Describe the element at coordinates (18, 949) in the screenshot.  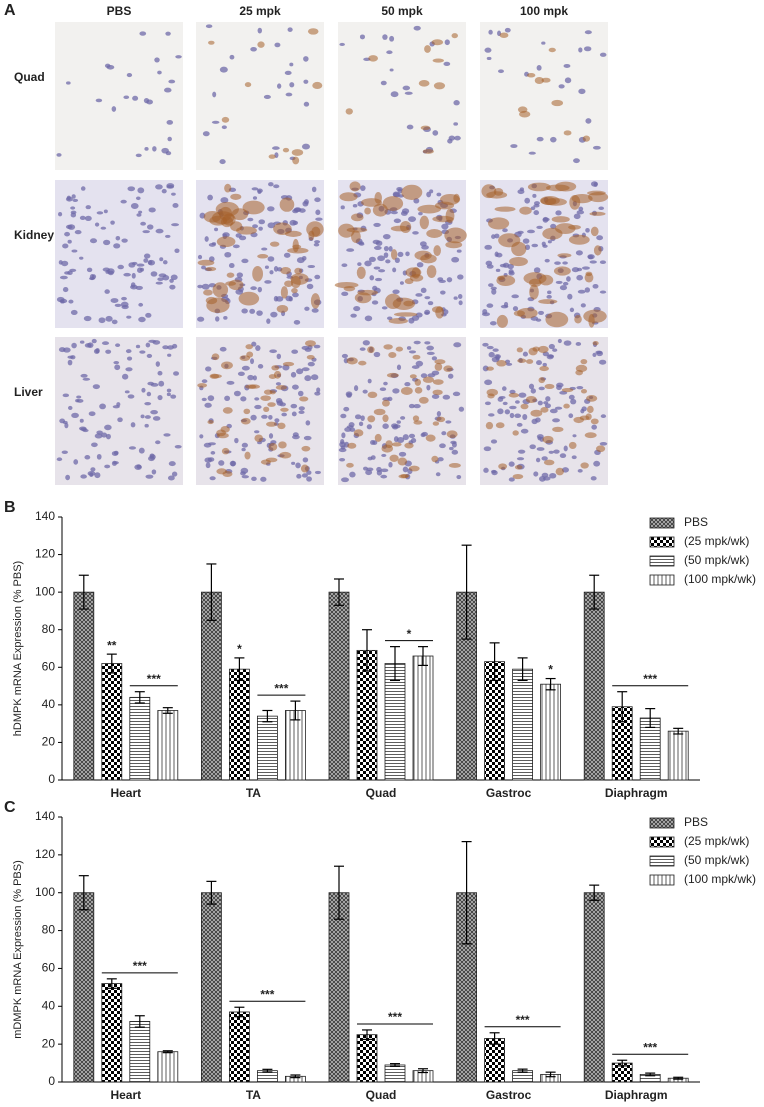
I see `y-axis-label: mDMPK mRNA Expression (% PBS)` at that location.